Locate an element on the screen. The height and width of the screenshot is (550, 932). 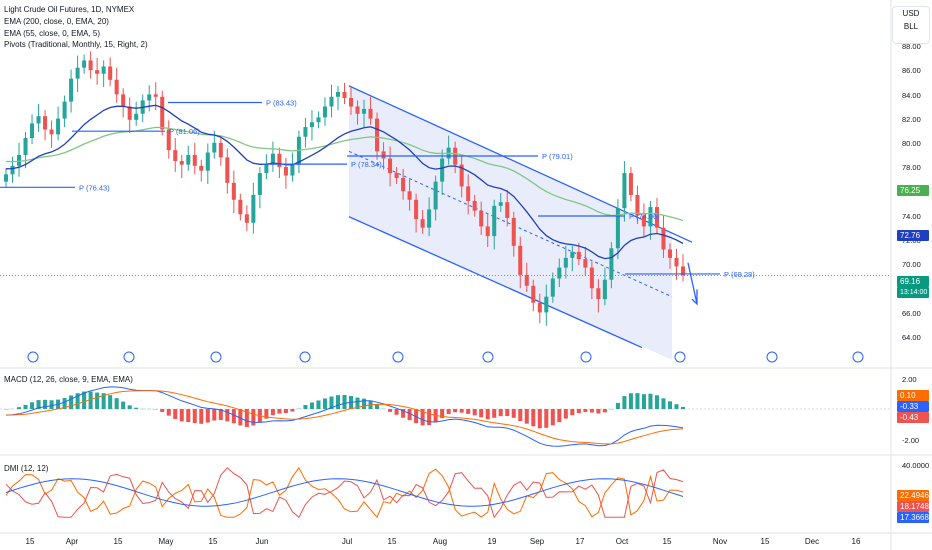
forecast-arrow is located at coordinates (692, 284).